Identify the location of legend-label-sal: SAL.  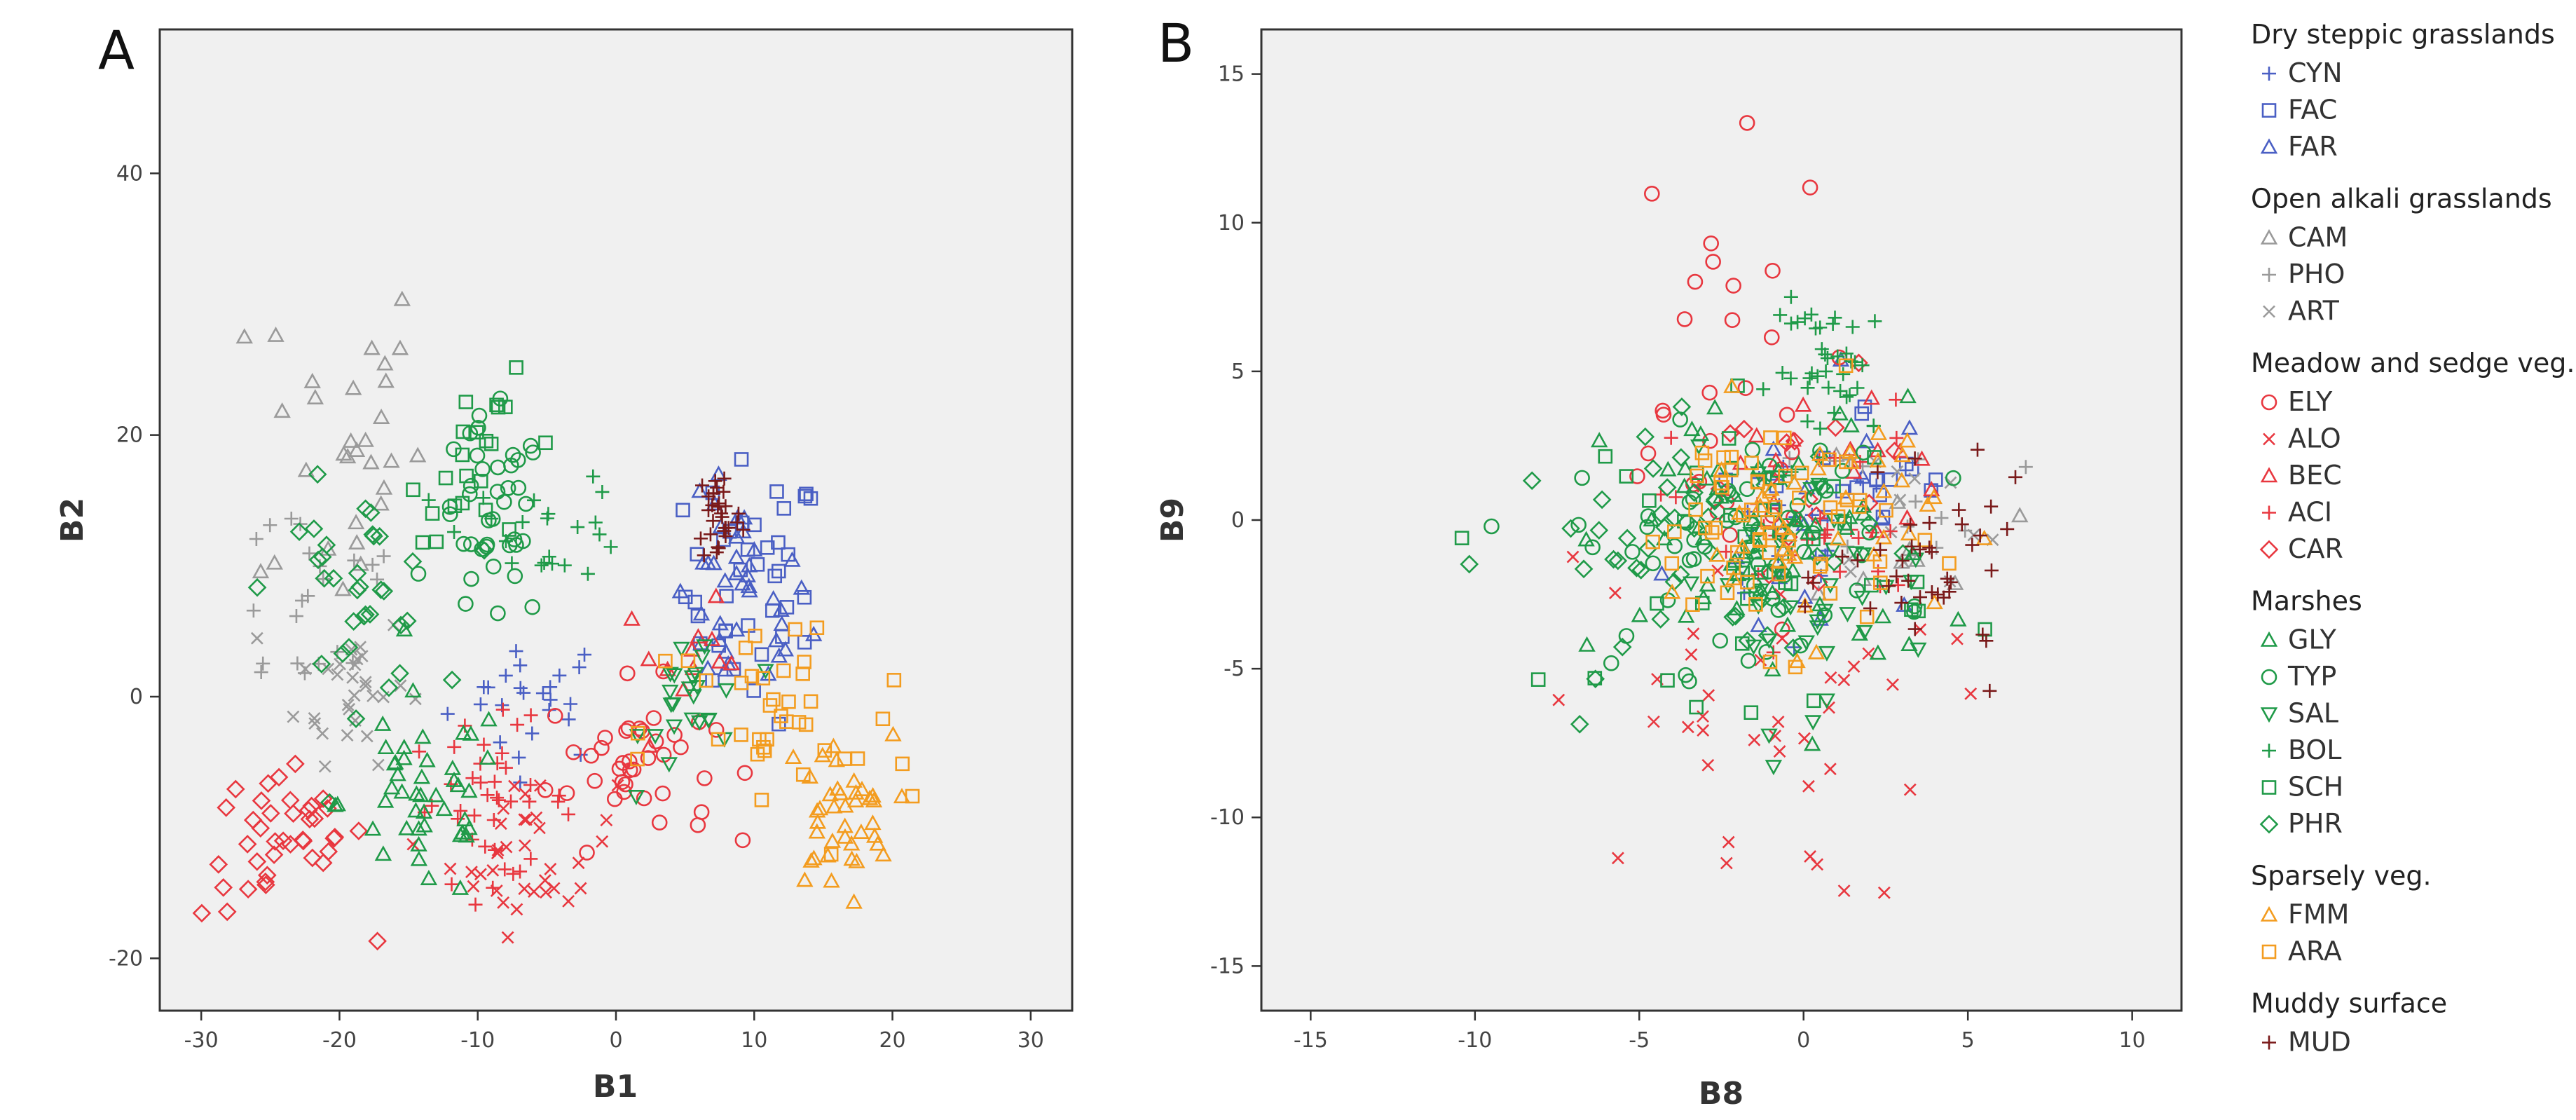
(2313, 713).